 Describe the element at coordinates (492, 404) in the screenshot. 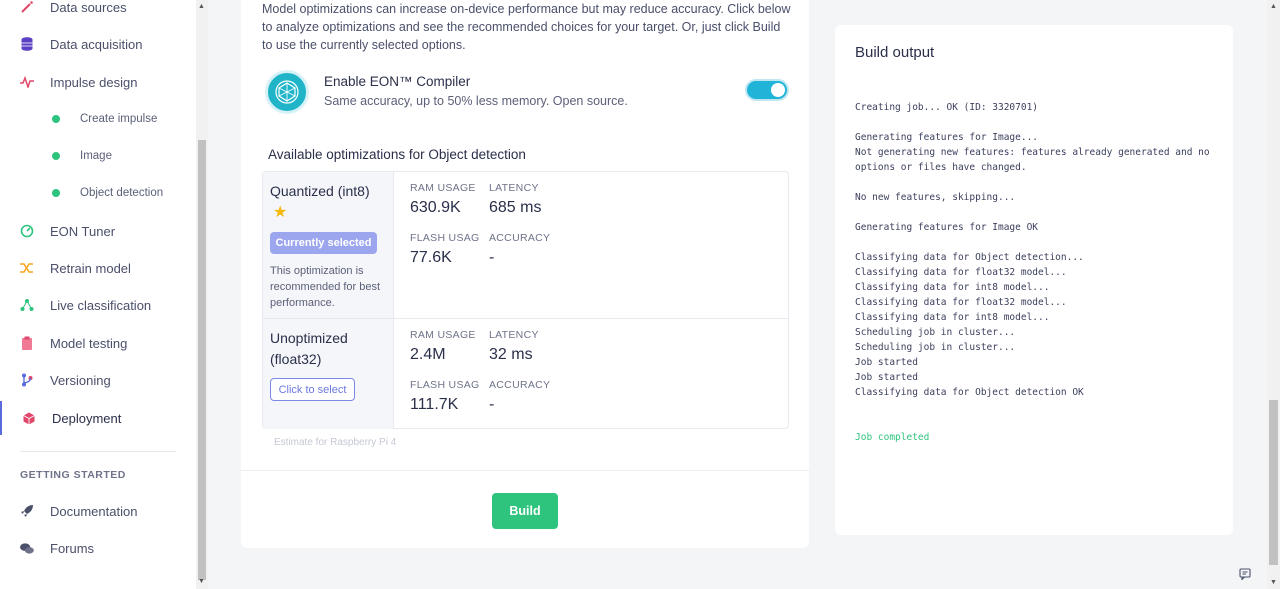

I see `accuracy-value: -` at that location.